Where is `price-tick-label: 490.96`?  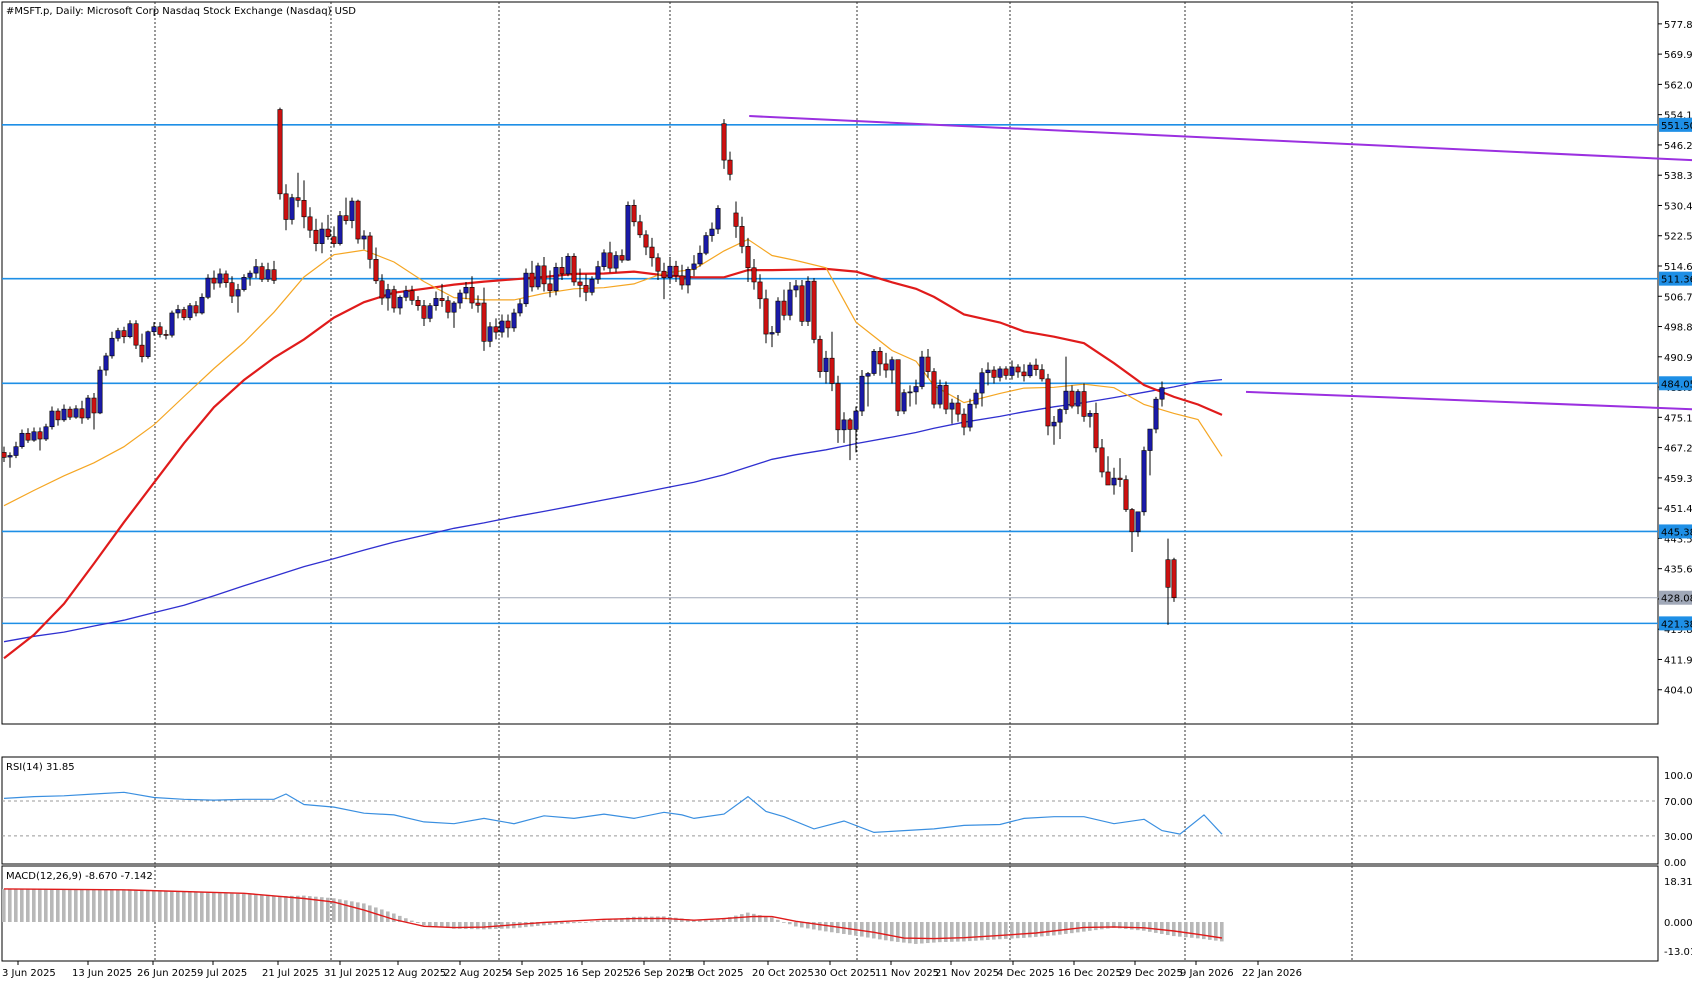 price-tick-label: 490.96 is located at coordinates (1678, 358).